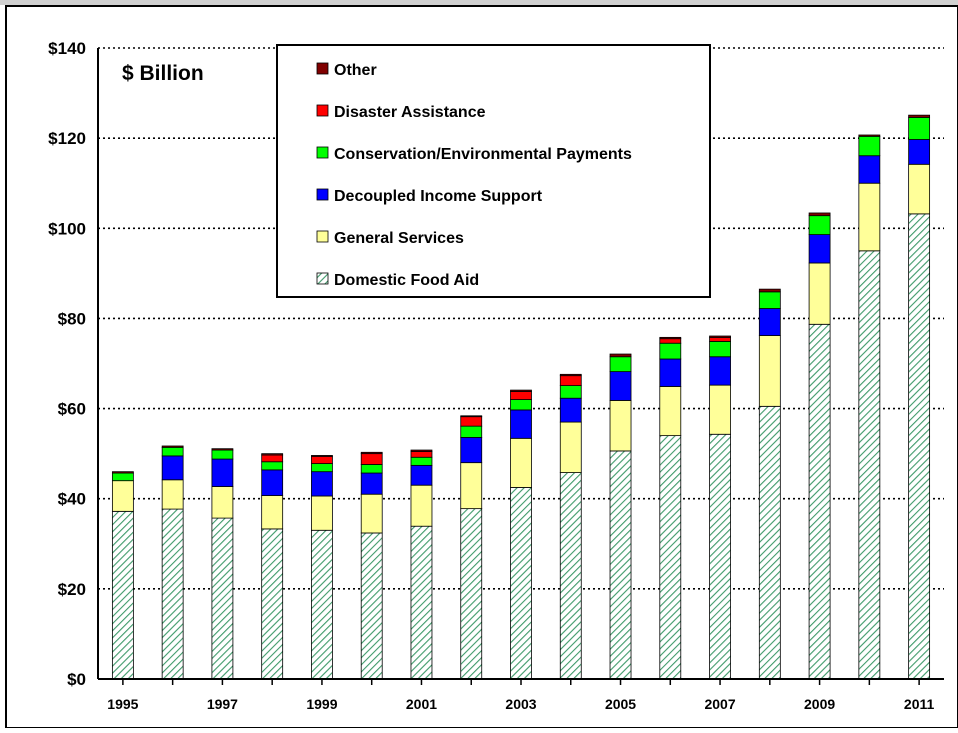 The width and height of the screenshot is (958, 733). I want to click on x-tick-label: 1997, so click(222, 704).